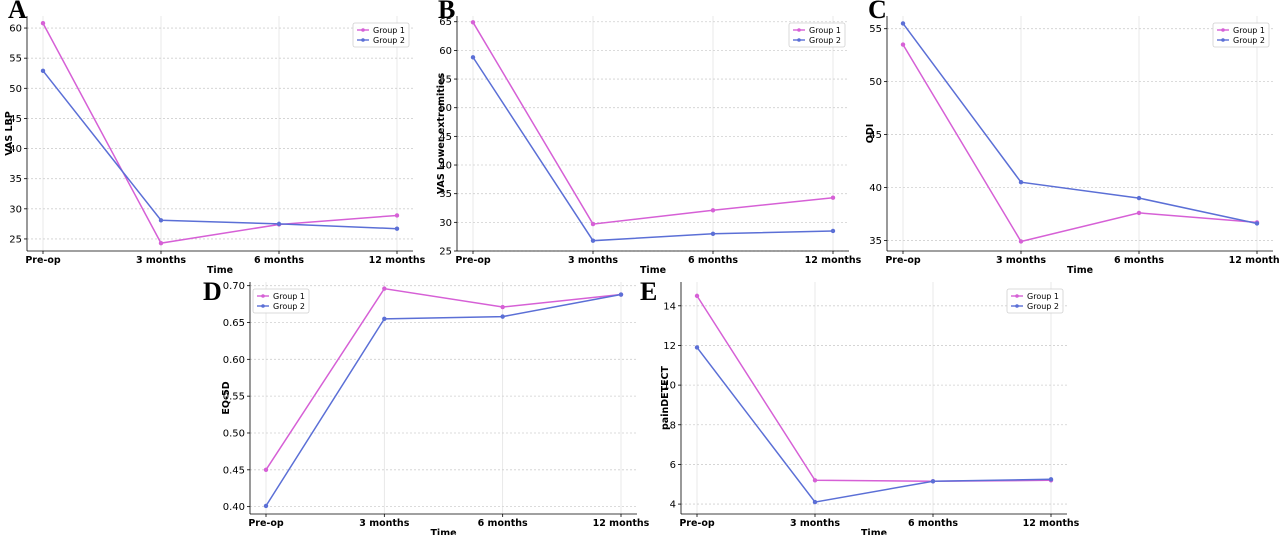  Describe the element at coordinates (212, 291) in the screenshot. I see `panel-letter: D` at that location.